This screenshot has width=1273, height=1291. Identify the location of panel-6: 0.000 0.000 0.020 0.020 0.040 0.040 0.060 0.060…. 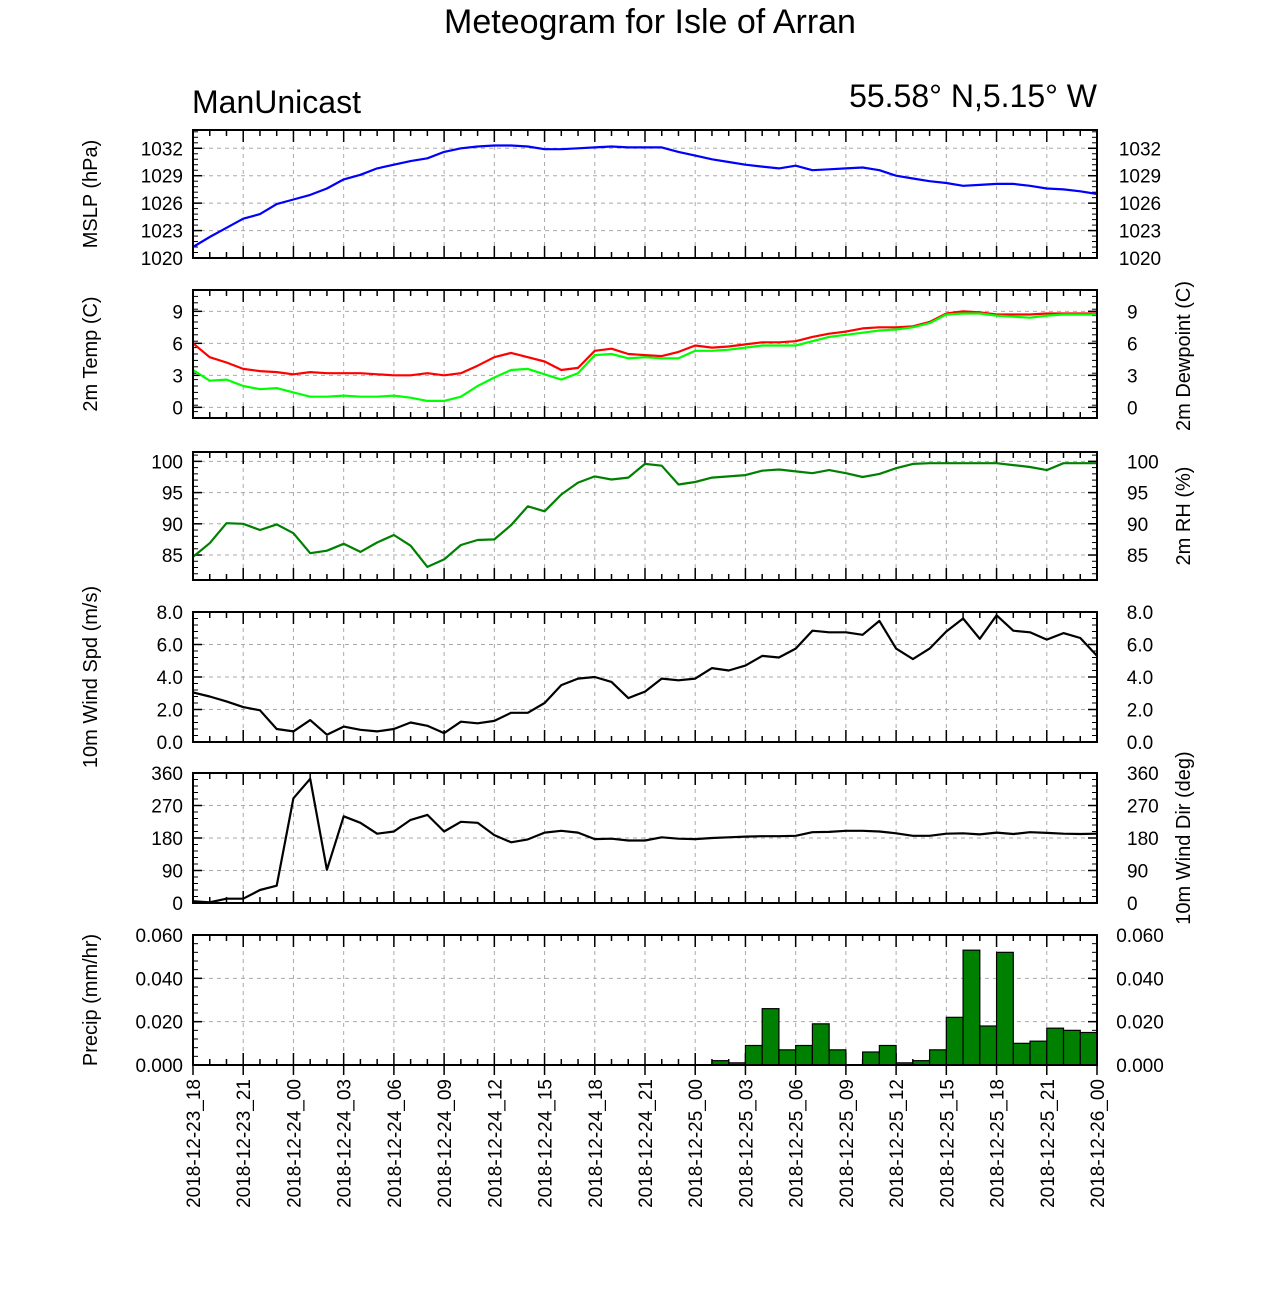
(622, 1001).